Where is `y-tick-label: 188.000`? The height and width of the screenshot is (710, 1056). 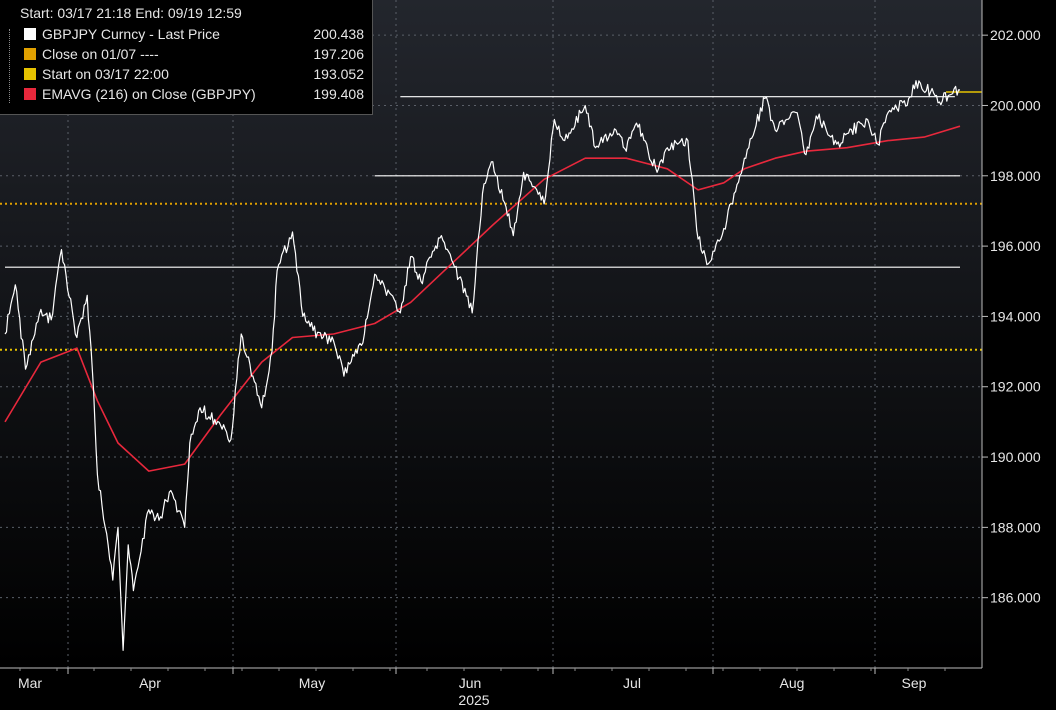
y-tick-label: 188.000 is located at coordinates (1015, 527).